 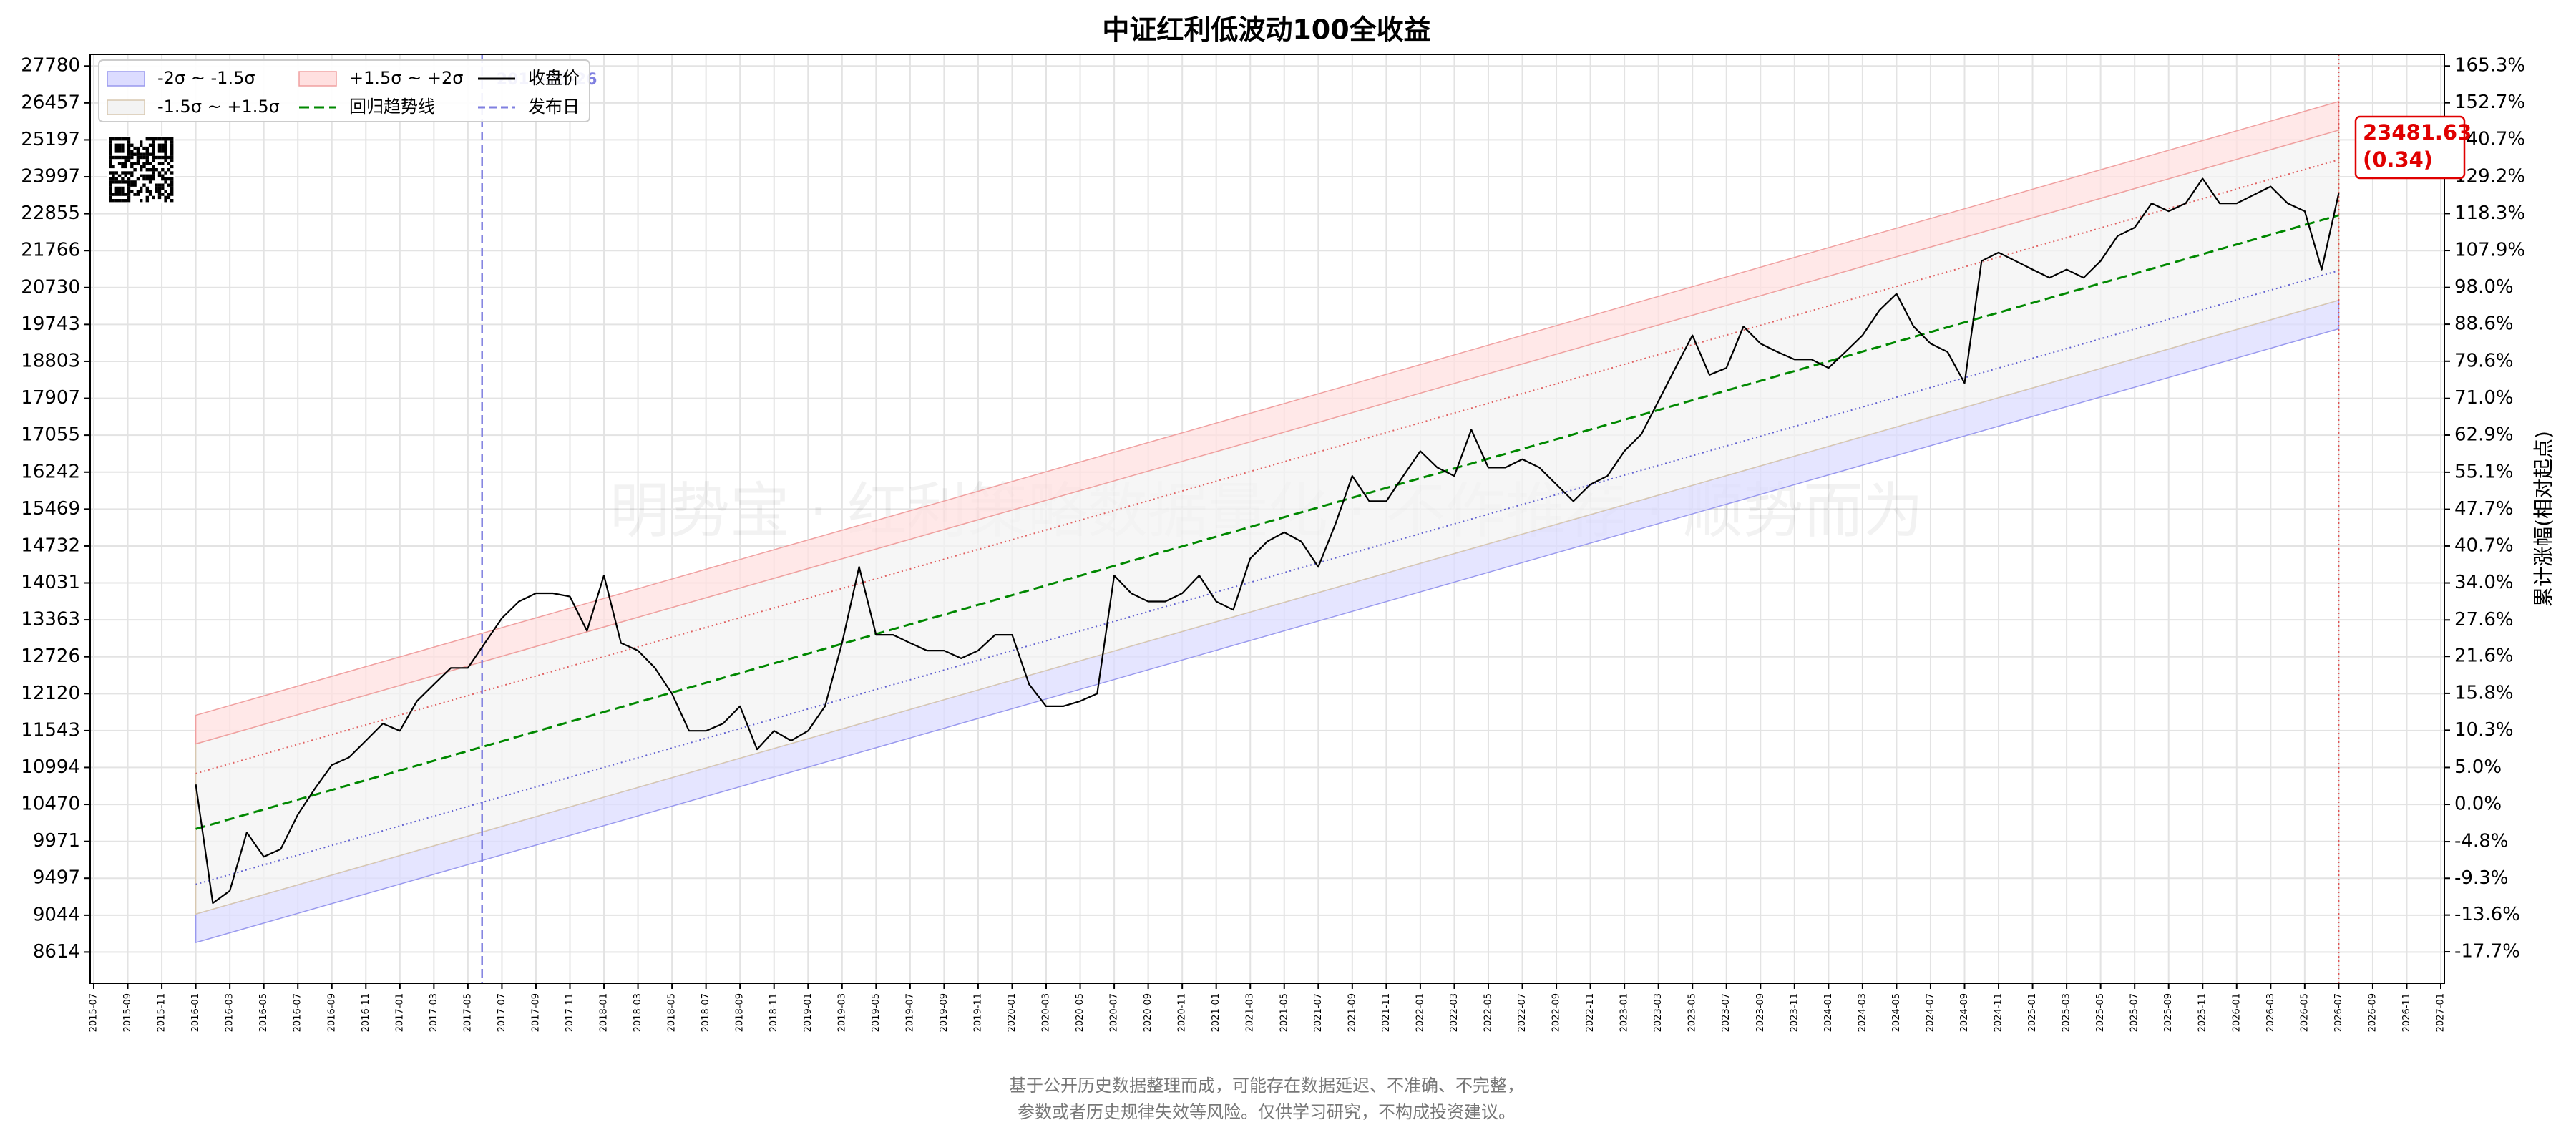 What do you see at coordinates (841, 1012) in the screenshot?
I see `x-tick-label: 2019-03` at bounding box center [841, 1012].